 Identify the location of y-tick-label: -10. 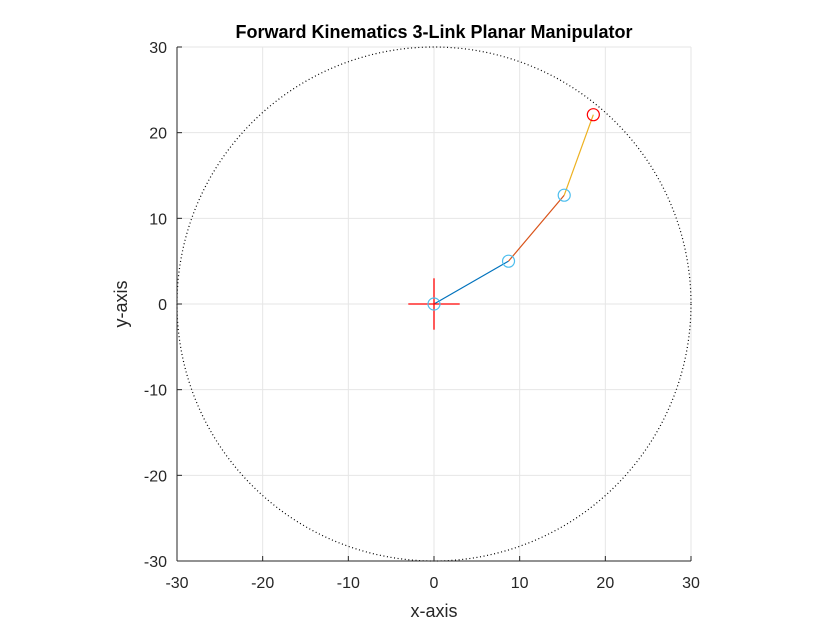
(155, 391).